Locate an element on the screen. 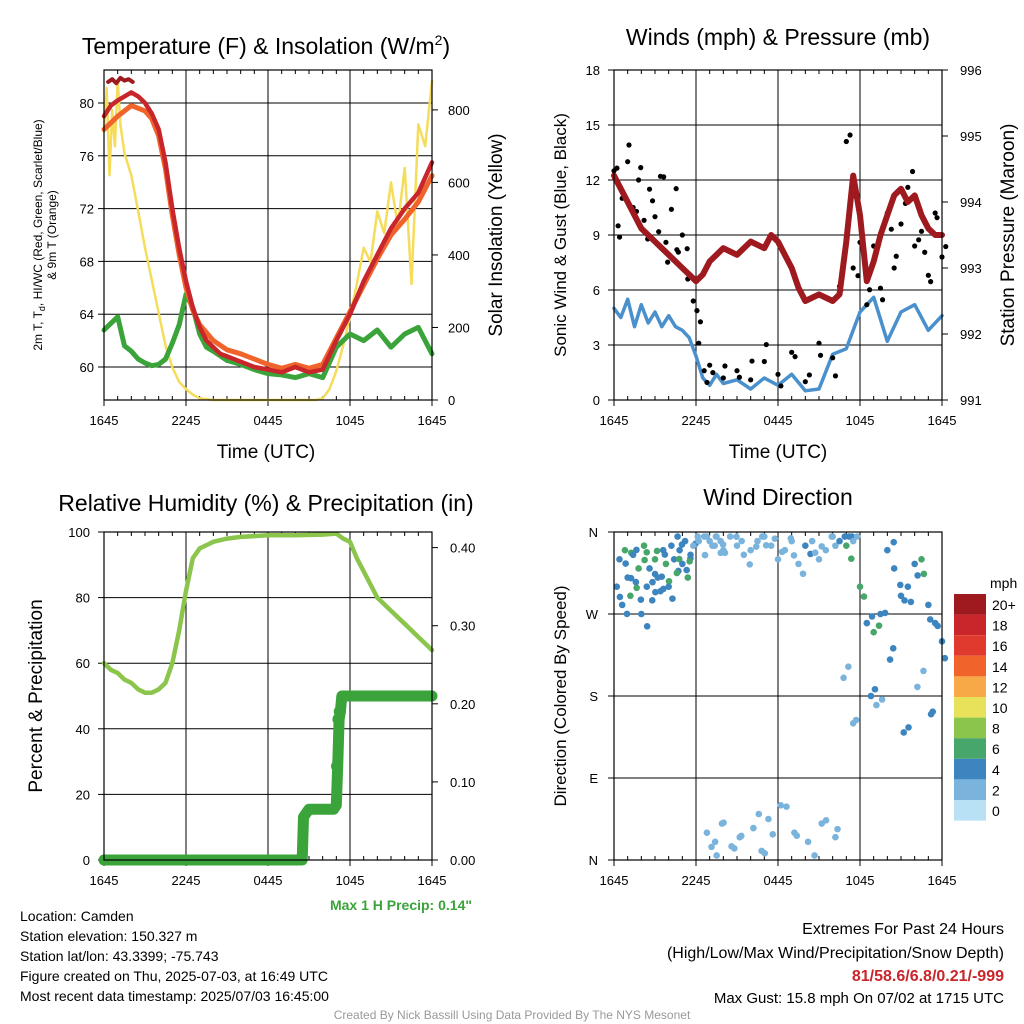 This screenshot has height=1024, width=1024. legend-label: 12 is located at coordinates (1000, 687).